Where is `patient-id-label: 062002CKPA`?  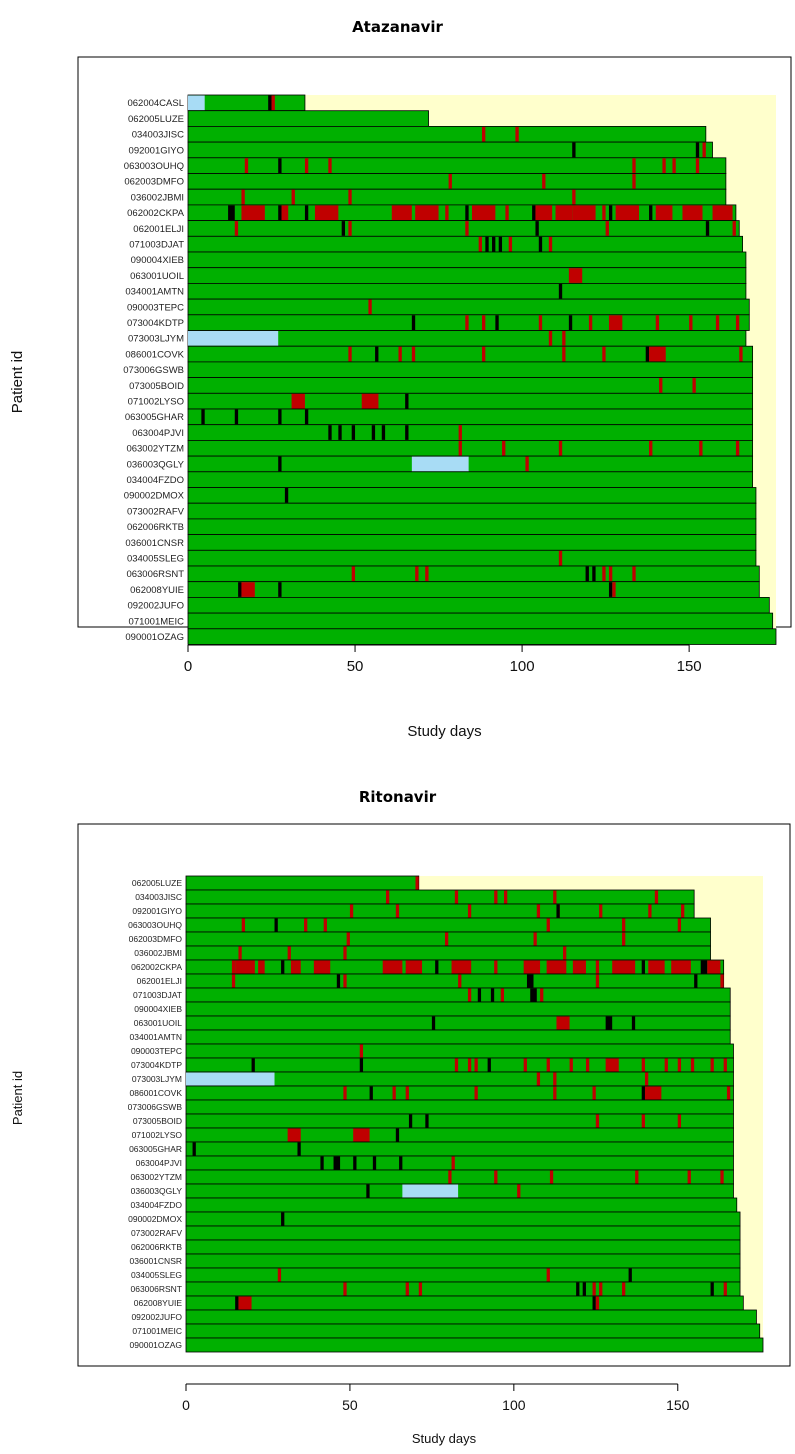 patient-id-label: 062002CKPA is located at coordinates (156, 967).